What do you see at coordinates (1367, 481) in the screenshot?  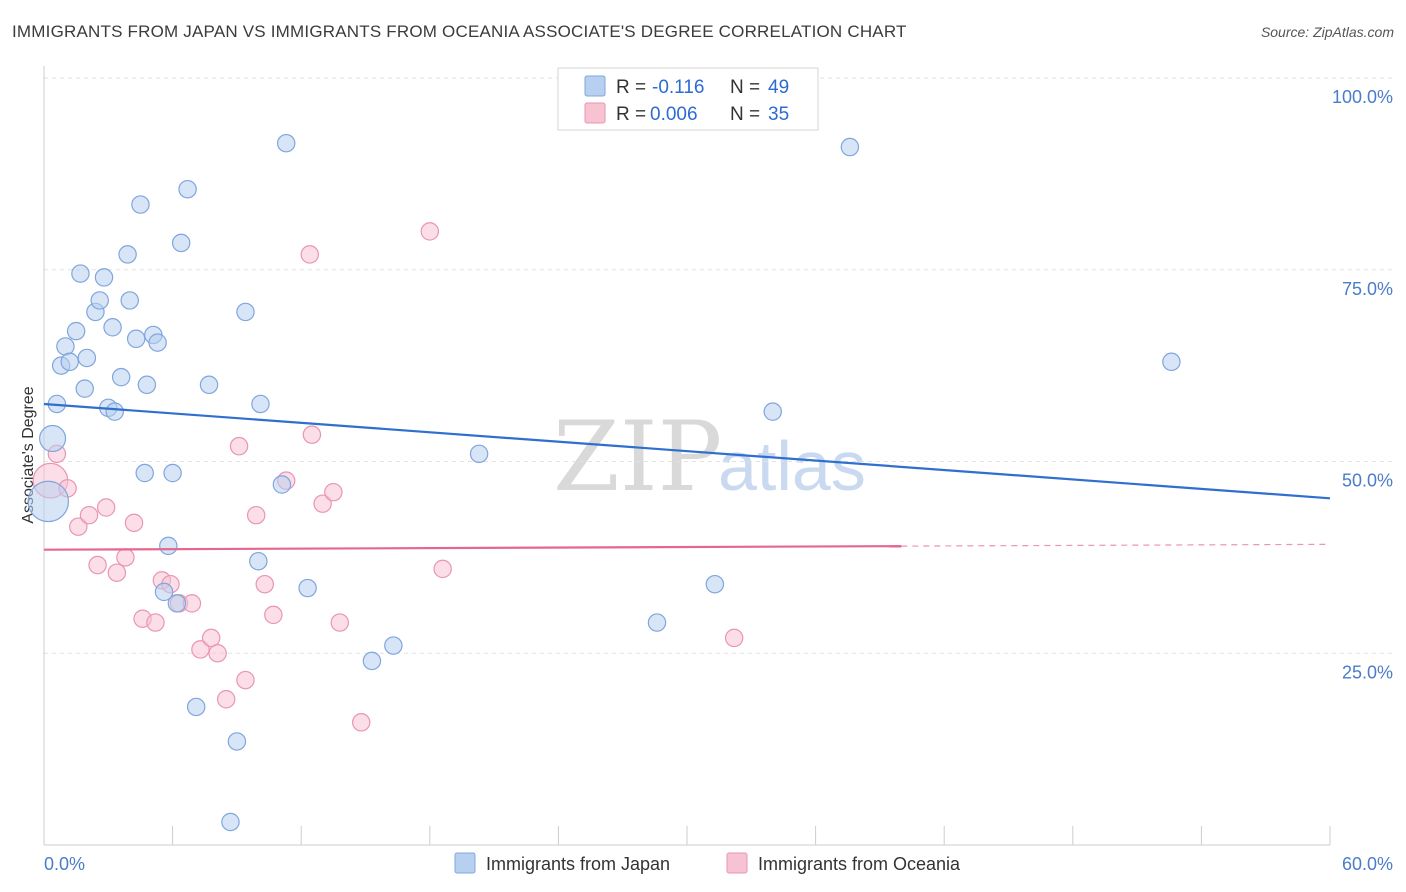 I see `y-tick-label-50: 50.0%` at bounding box center [1367, 481].